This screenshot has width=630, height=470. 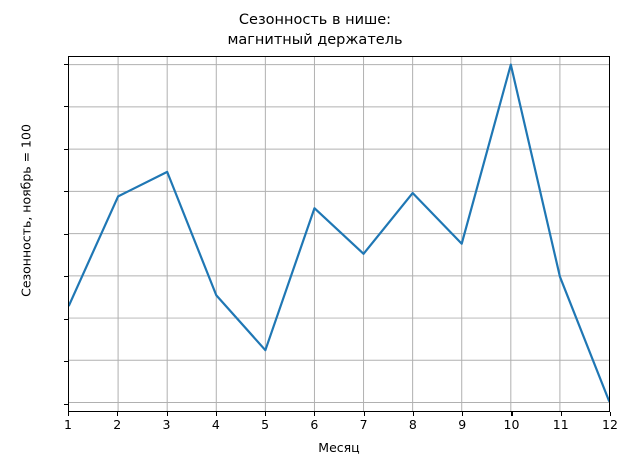 What do you see at coordinates (68, 424) in the screenshot?
I see `x-tick-label: 1` at bounding box center [68, 424].